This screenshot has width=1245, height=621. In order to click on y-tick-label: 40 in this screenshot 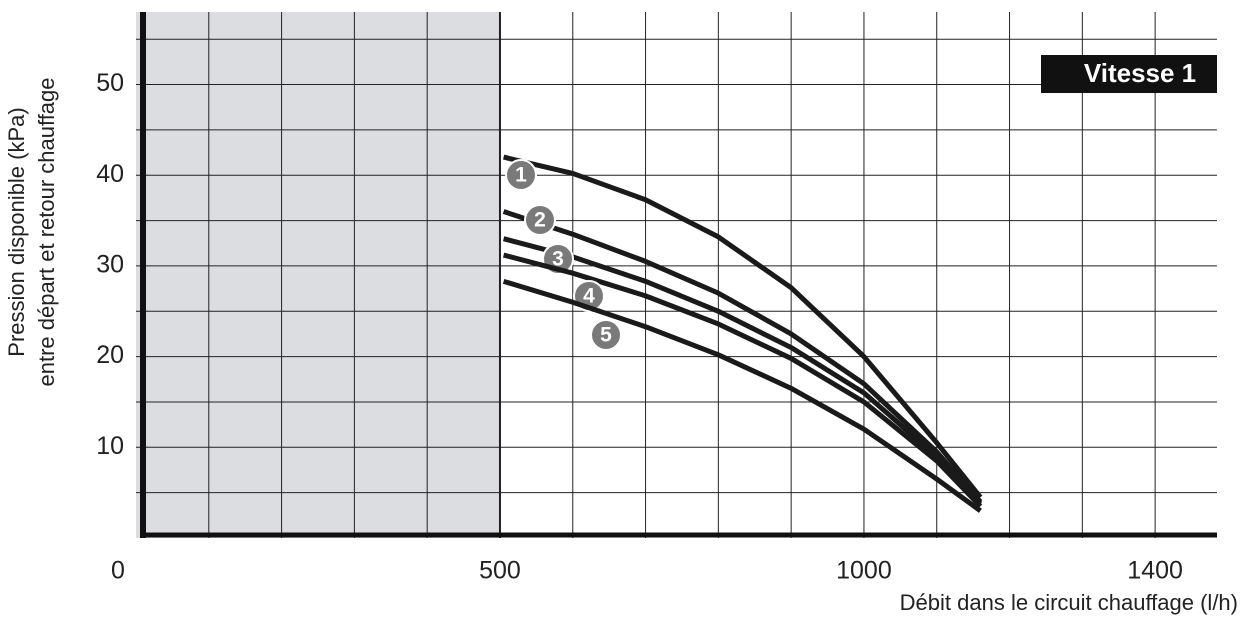, I will do `click(110, 174)`.